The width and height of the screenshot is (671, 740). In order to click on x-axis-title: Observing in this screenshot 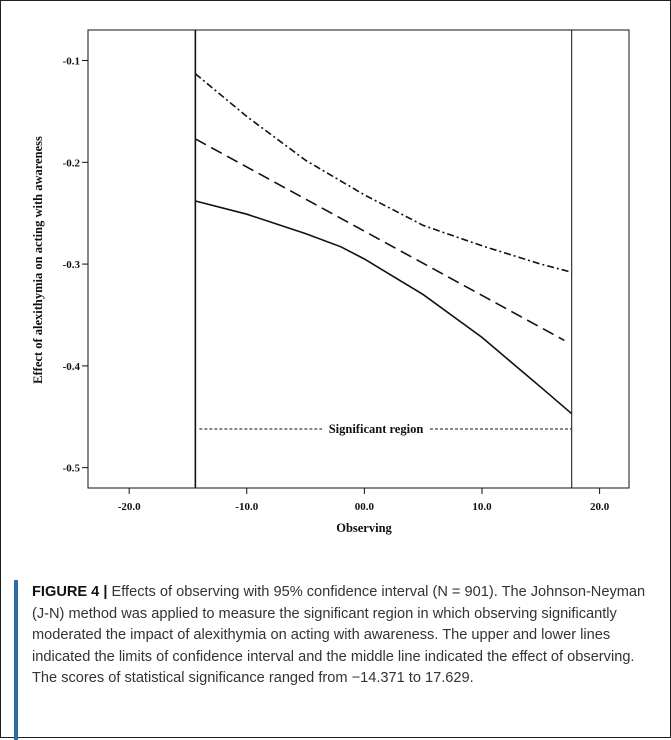, I will do `click(364, 528)`.